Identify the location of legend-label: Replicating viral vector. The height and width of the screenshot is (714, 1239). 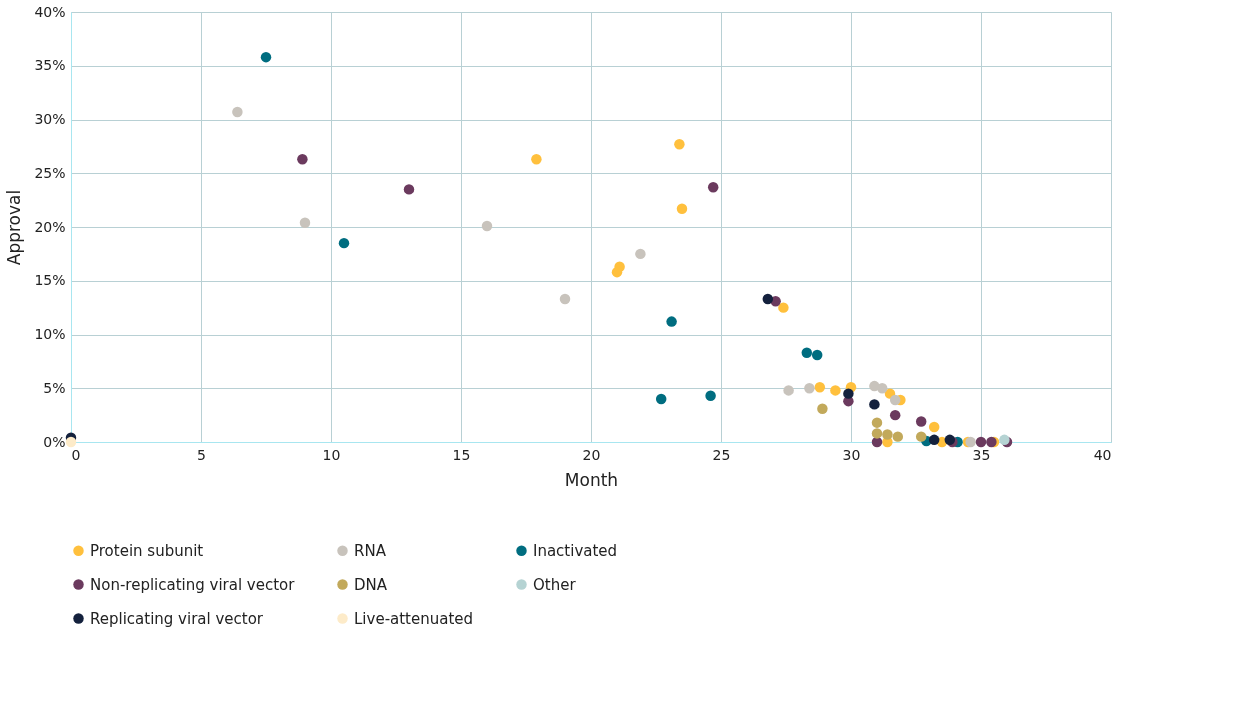
(177, 618).